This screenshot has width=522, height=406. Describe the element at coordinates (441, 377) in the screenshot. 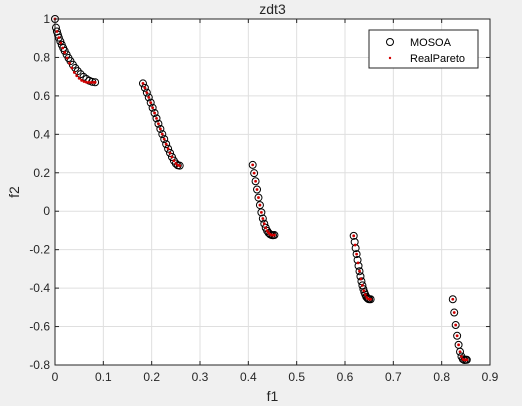

I see `x-tick-label: 0.8` at that location.